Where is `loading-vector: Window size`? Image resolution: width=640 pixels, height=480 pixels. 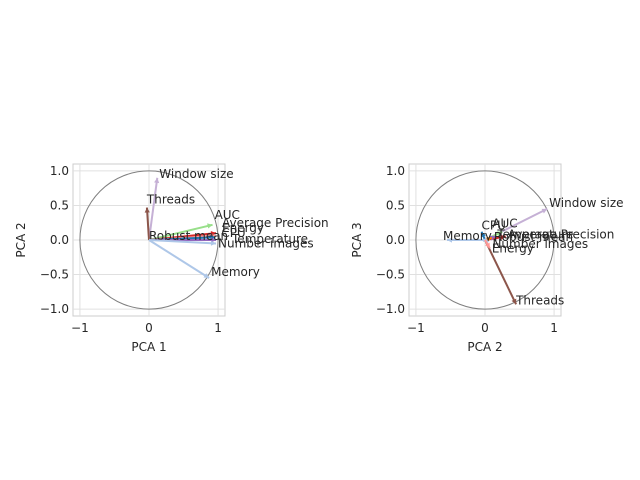 loading-vector: Window size is located at coordinates (191, 204).